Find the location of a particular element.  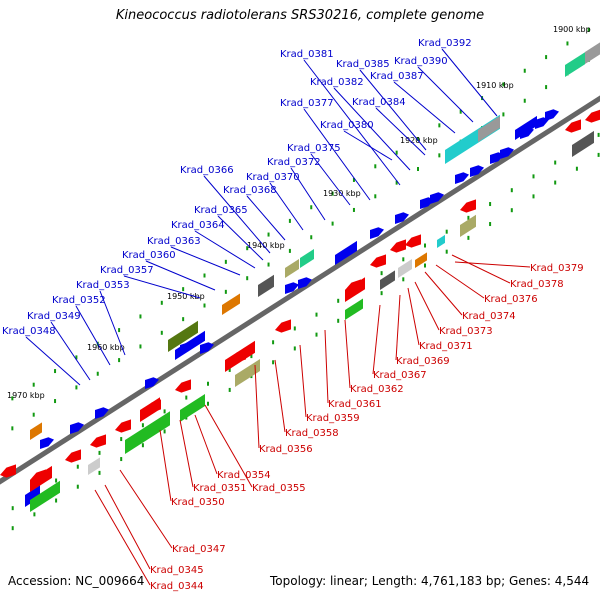

gene-label-reverse: Krad_0344 is located at coordinates (177, 586).